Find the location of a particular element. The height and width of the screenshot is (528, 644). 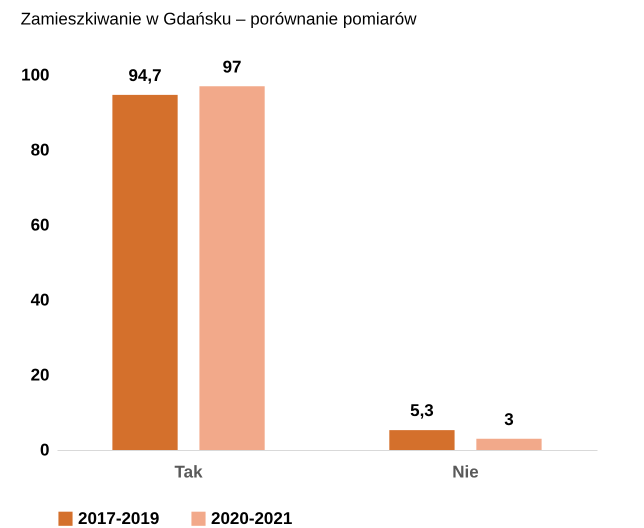

data-label: 3 is located at coordinates (509, 419).